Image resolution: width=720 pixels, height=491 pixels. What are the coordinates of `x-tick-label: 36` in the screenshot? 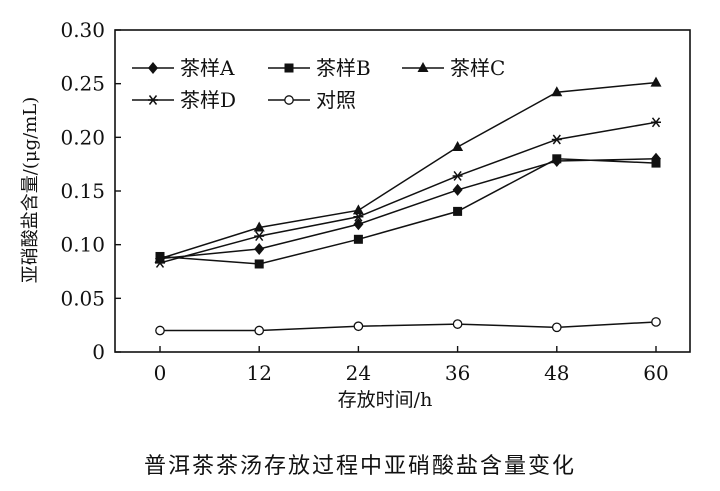 It's located at (457, 373).